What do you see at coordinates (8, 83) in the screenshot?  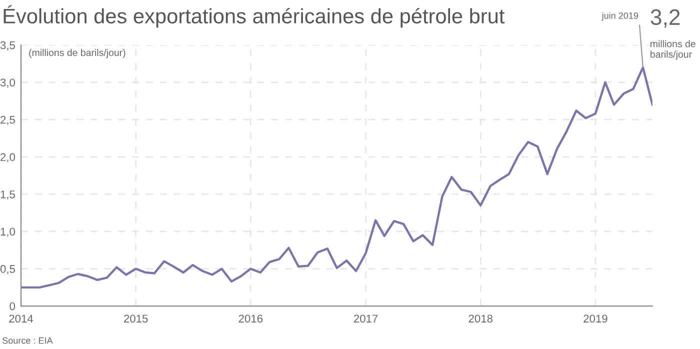 I see `y-tick-label: 3,0` at bounding box center [8, 83].